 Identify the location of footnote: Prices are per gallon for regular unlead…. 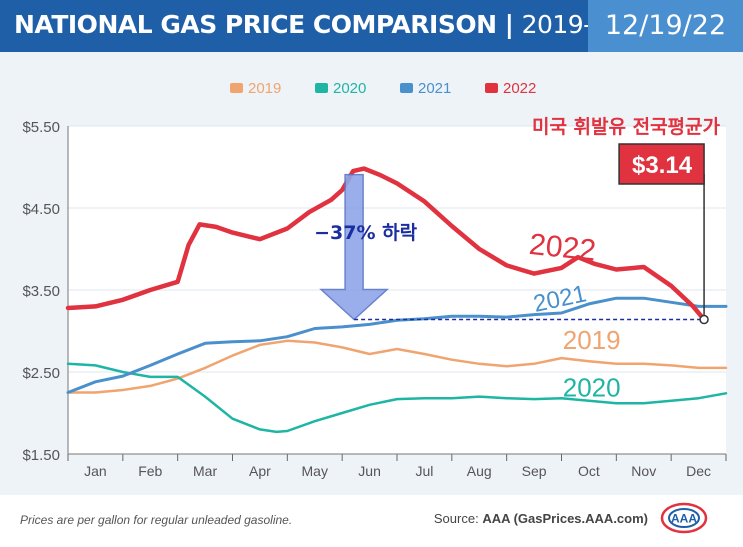
(156, 520).